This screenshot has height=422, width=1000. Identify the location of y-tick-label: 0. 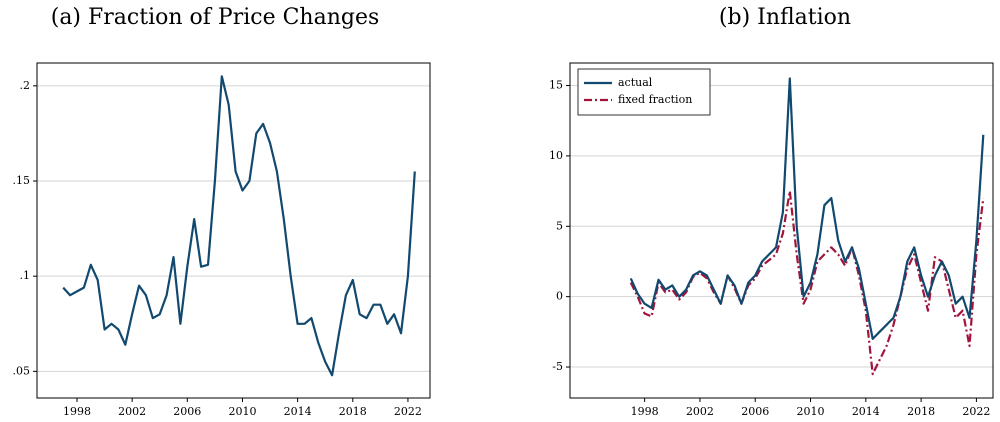
(559, 296).